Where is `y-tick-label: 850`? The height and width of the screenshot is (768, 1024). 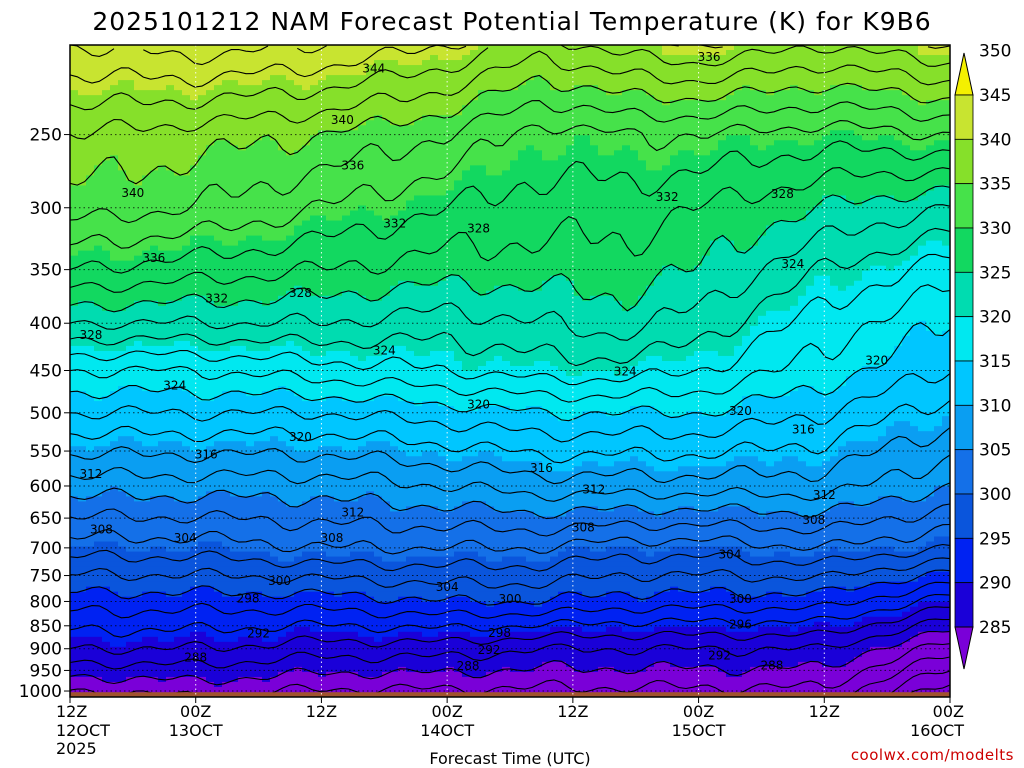 y-tick-label: 850 is located at coordinates (46, 627).